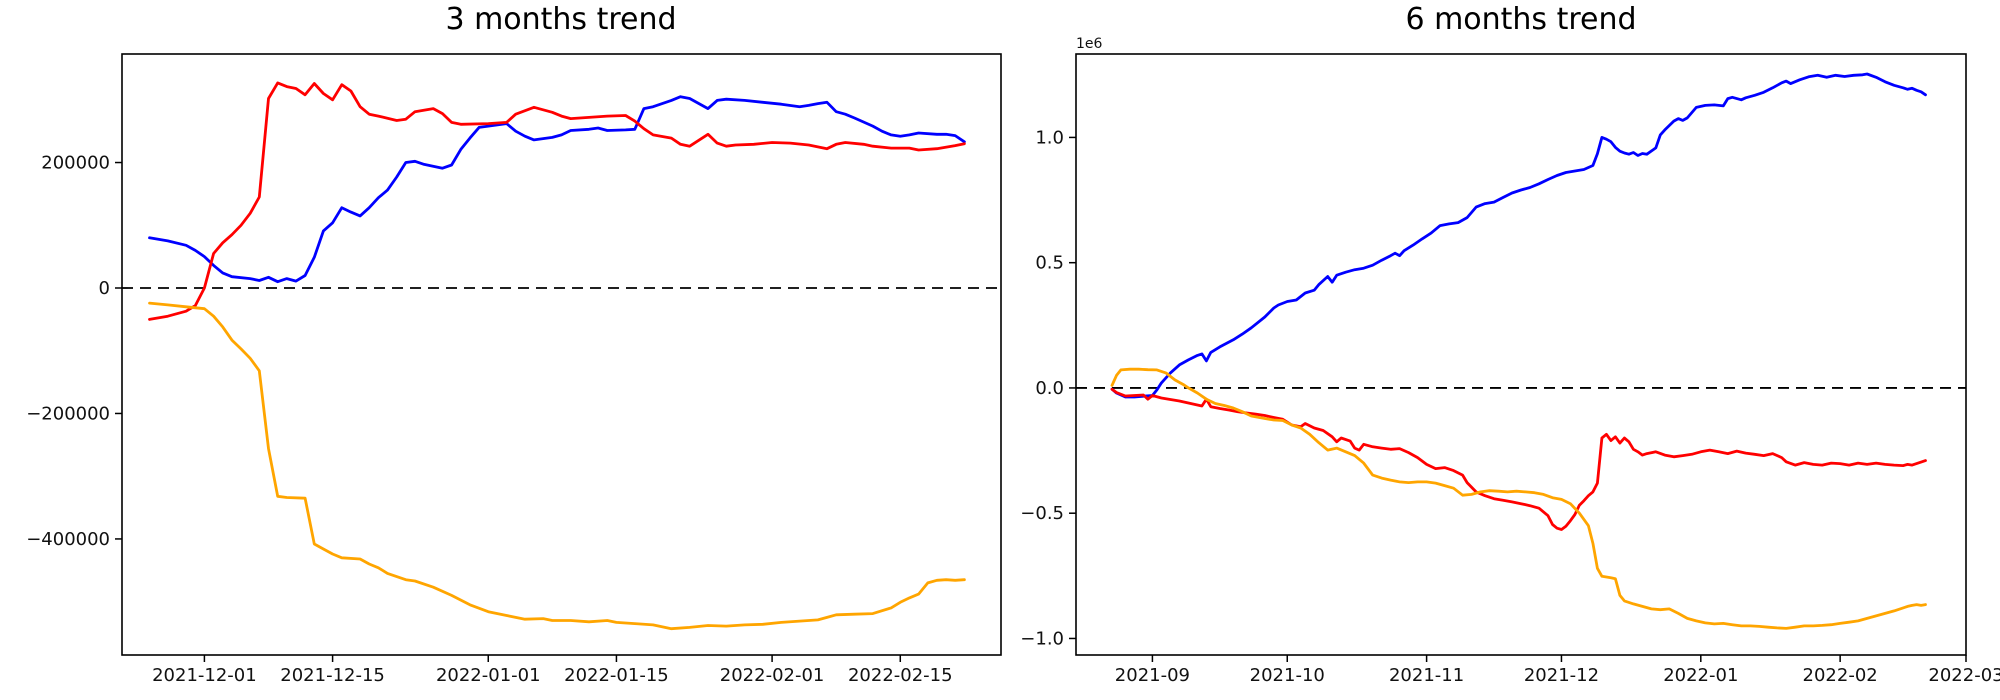 The height and width of the screenshot is (700, 2000). I want to click on x-tick-label: 2022-01-01, so click(488, 675).